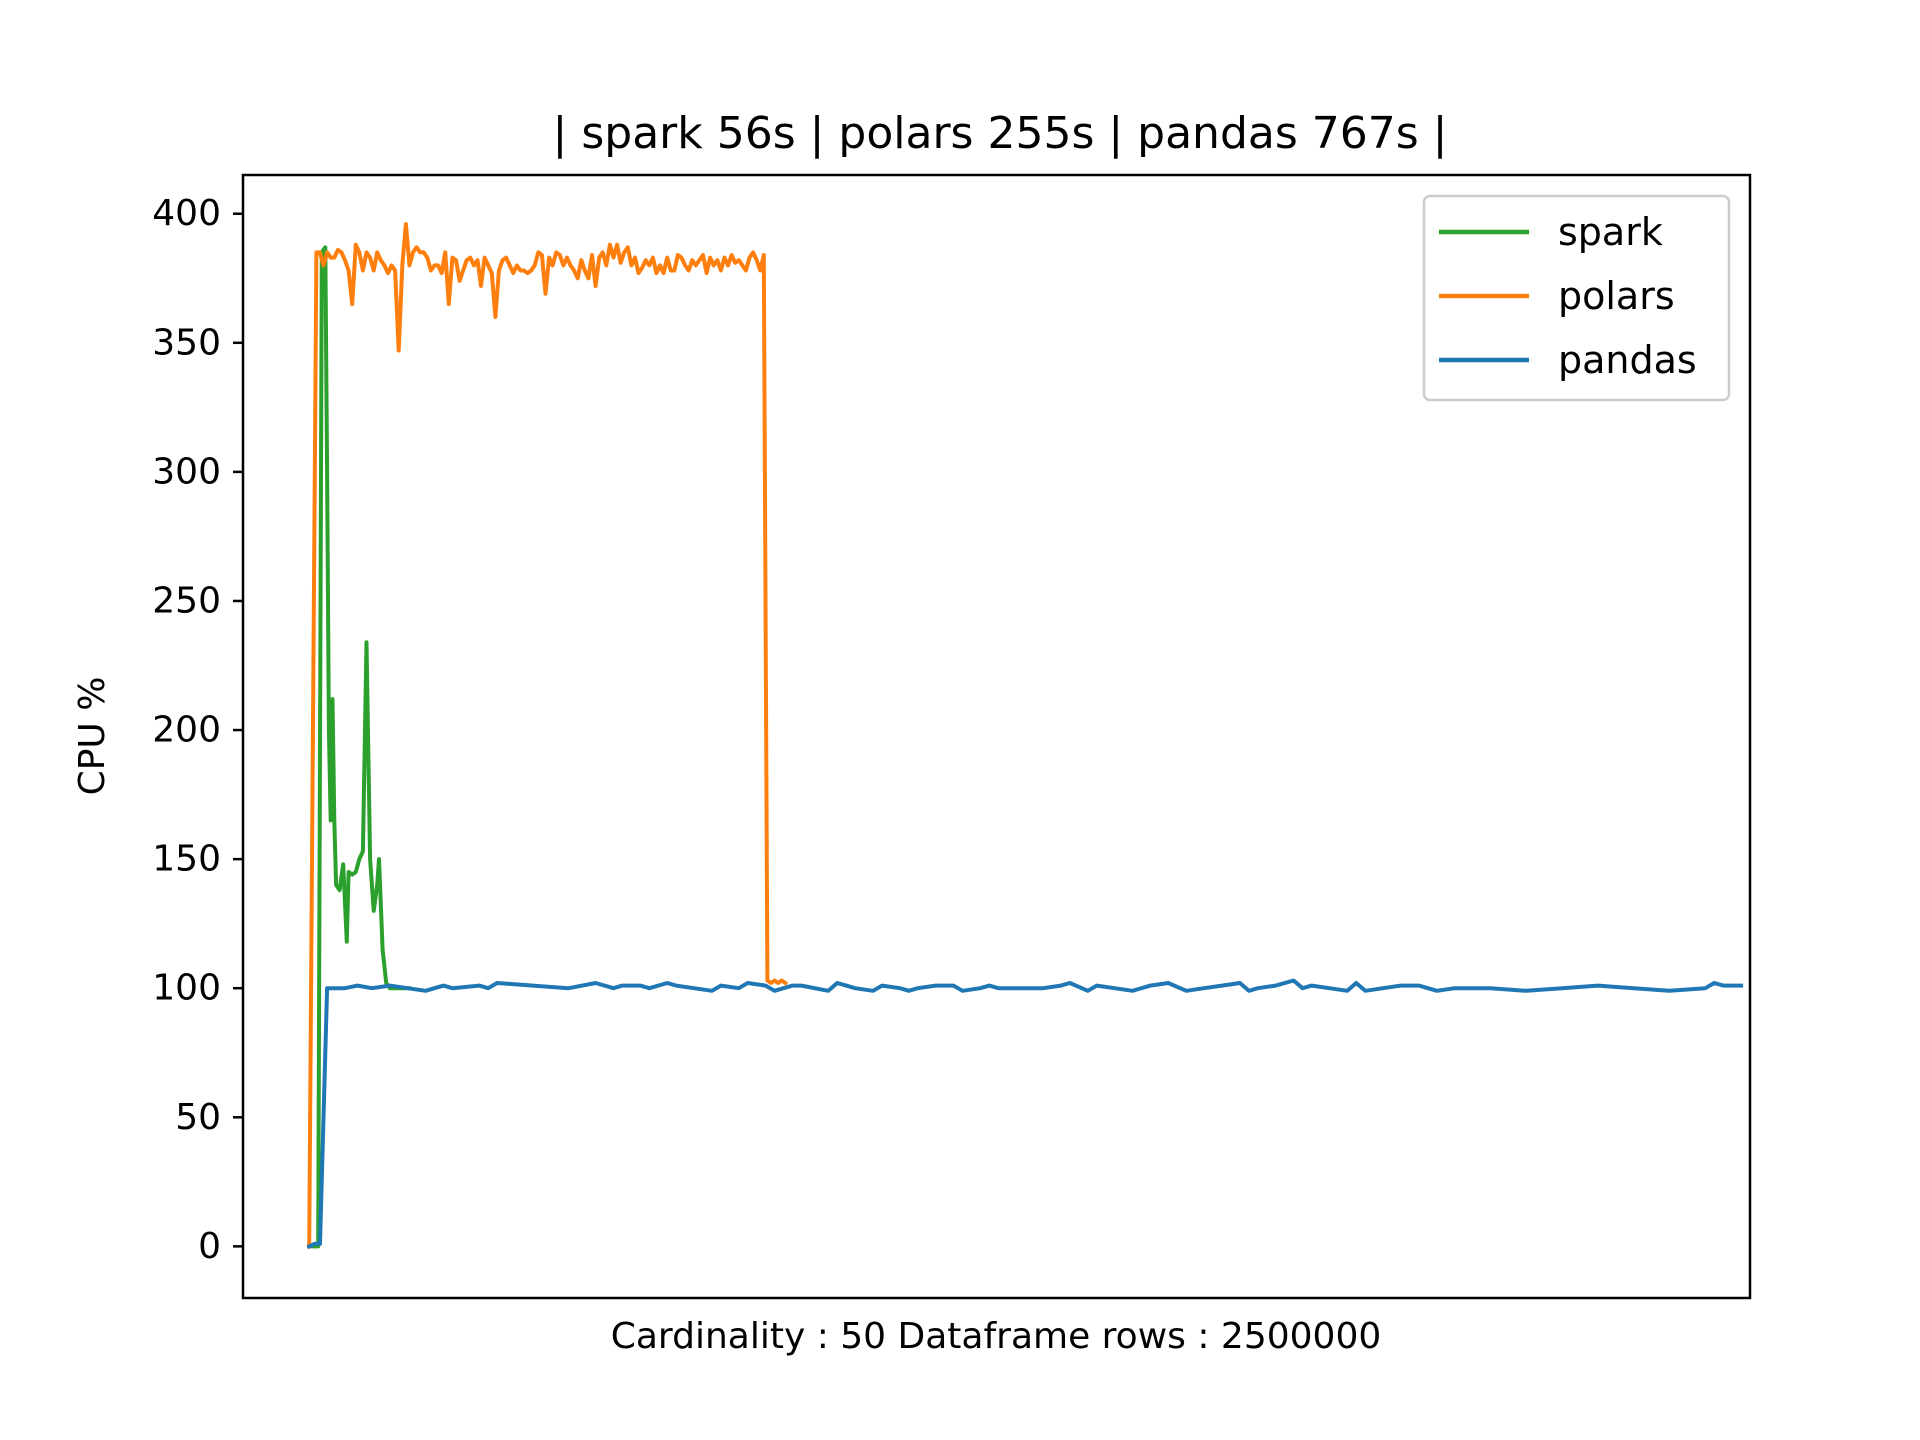 The width and height of the screenshot is (1920, 1440). I want to click on legend-box, so click(1576, 298).